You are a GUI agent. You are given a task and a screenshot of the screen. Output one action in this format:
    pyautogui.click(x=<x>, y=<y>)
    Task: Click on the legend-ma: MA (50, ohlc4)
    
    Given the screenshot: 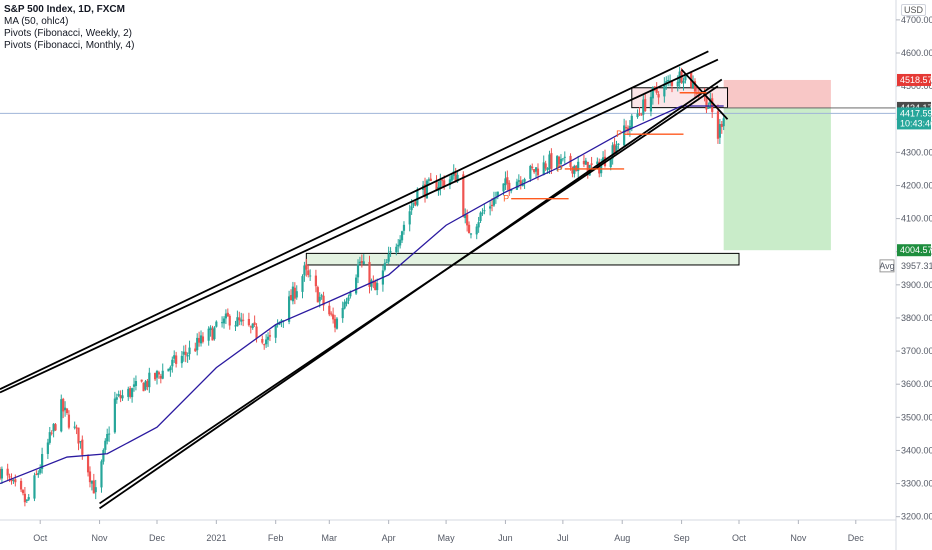 What is the action you would take?
    pyautogui.click(x=36, y=21)
    